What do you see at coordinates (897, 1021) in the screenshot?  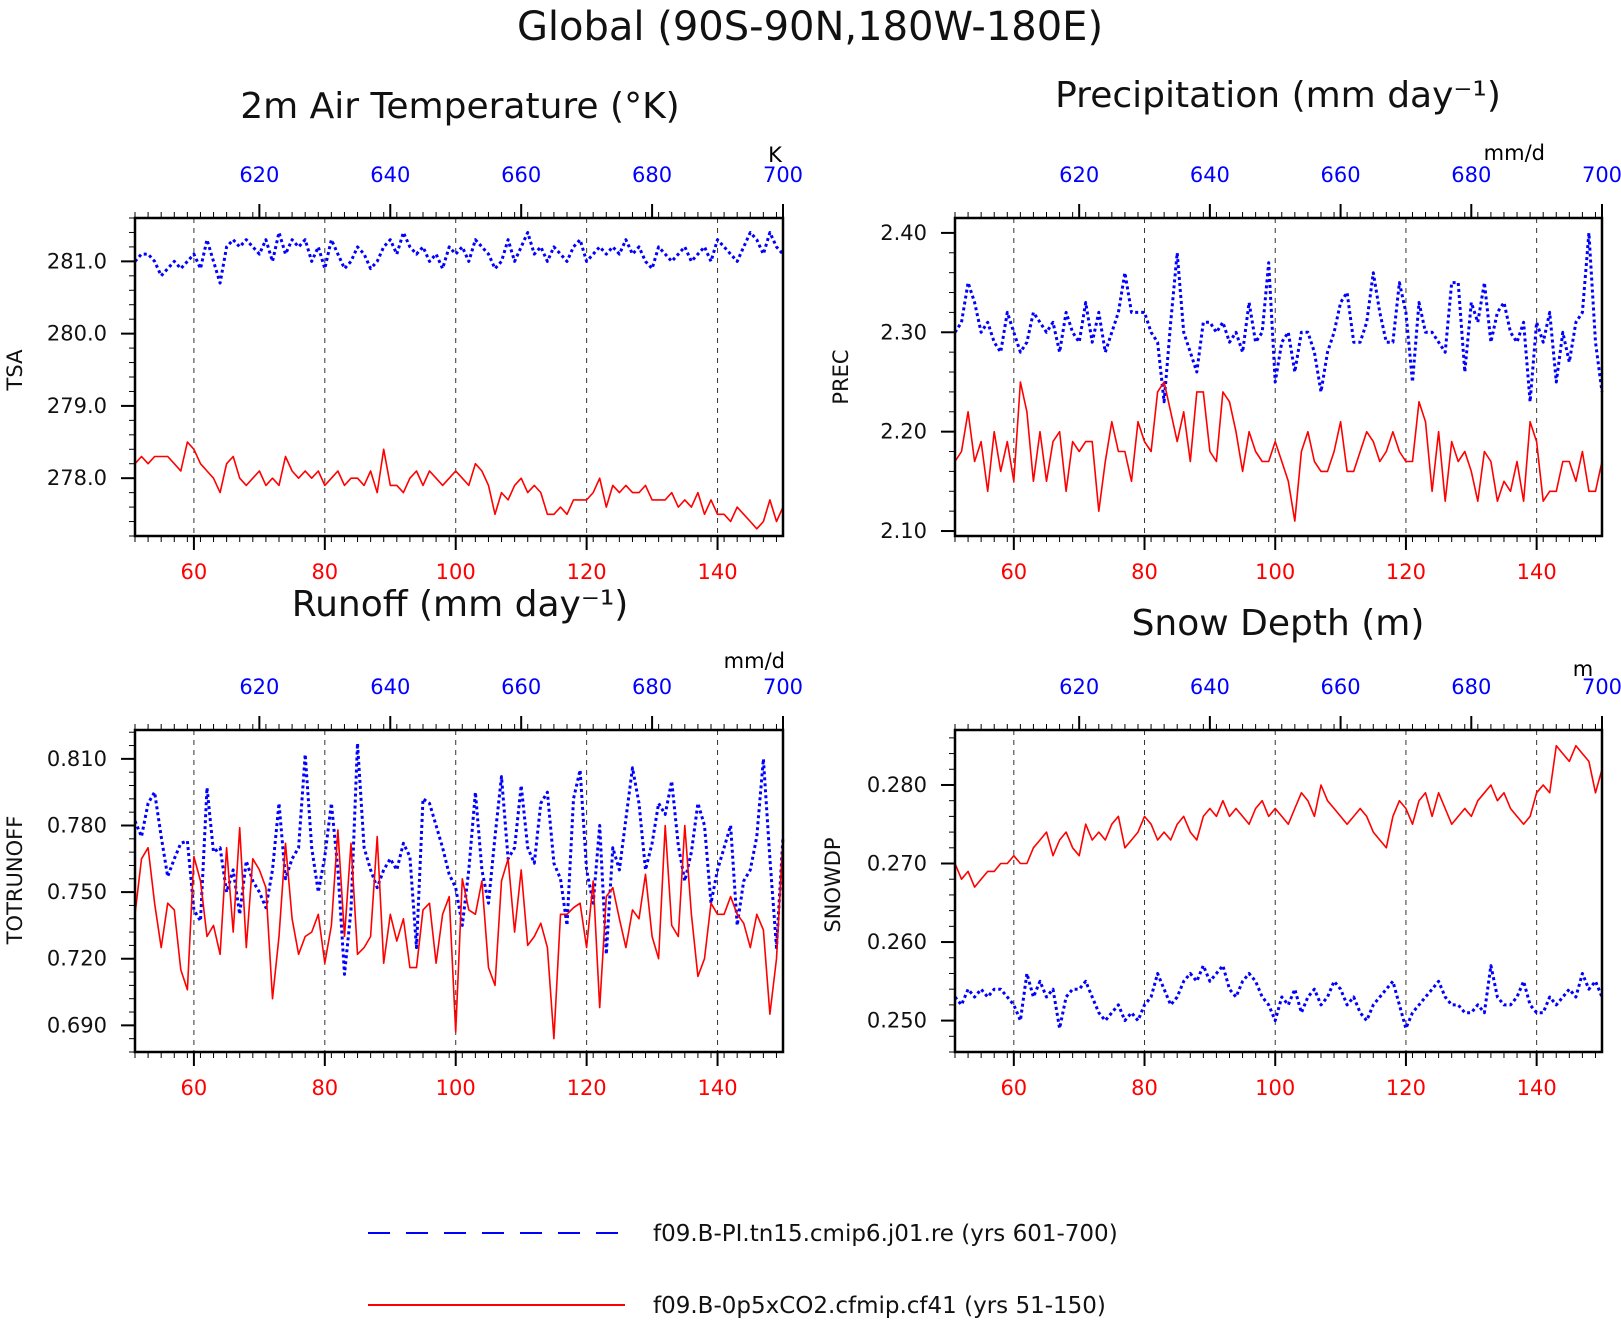 I see `ytick-label-0.250: 0.250` at bounding box center [897, 1021].